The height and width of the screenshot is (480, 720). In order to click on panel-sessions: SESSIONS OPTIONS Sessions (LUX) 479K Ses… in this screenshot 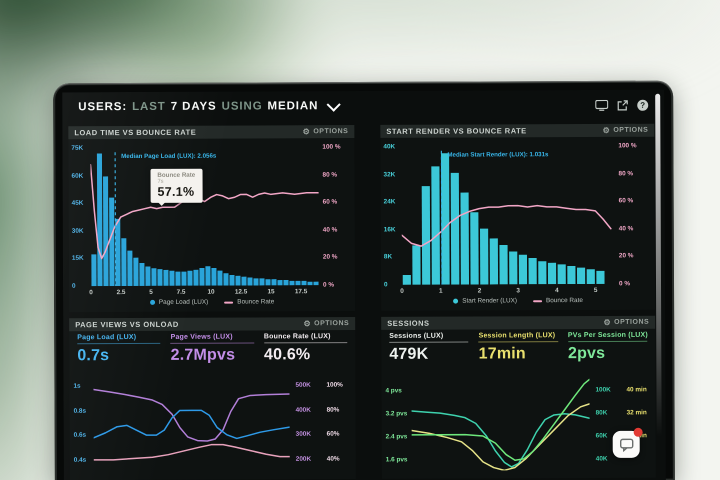, I will do `click(518, 397)`.